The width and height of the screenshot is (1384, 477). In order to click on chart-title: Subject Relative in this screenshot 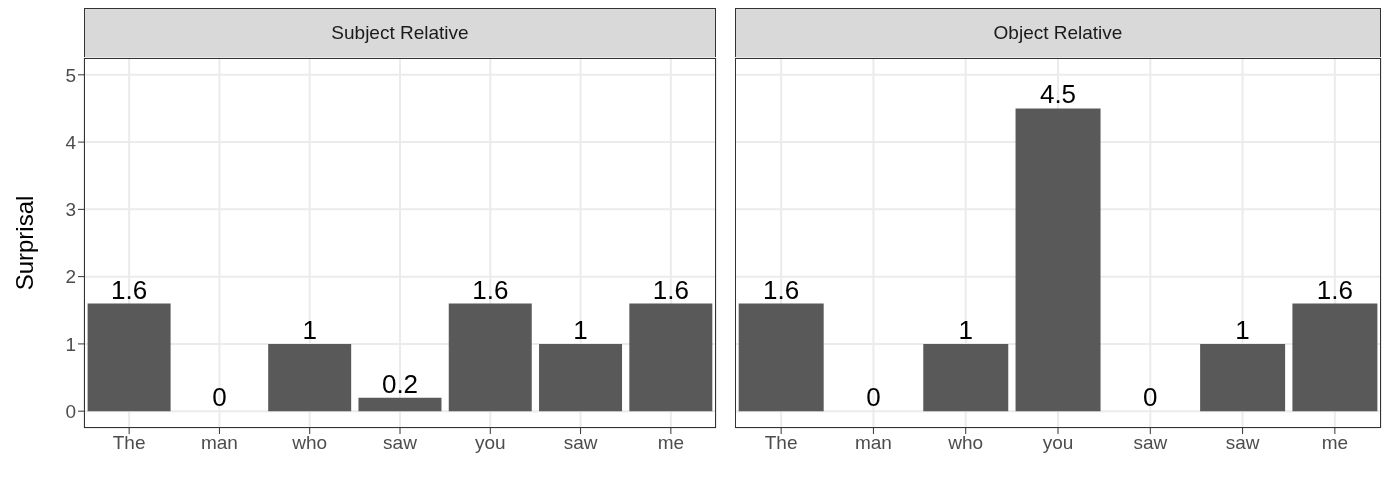, I will do `click(400, 33)`.